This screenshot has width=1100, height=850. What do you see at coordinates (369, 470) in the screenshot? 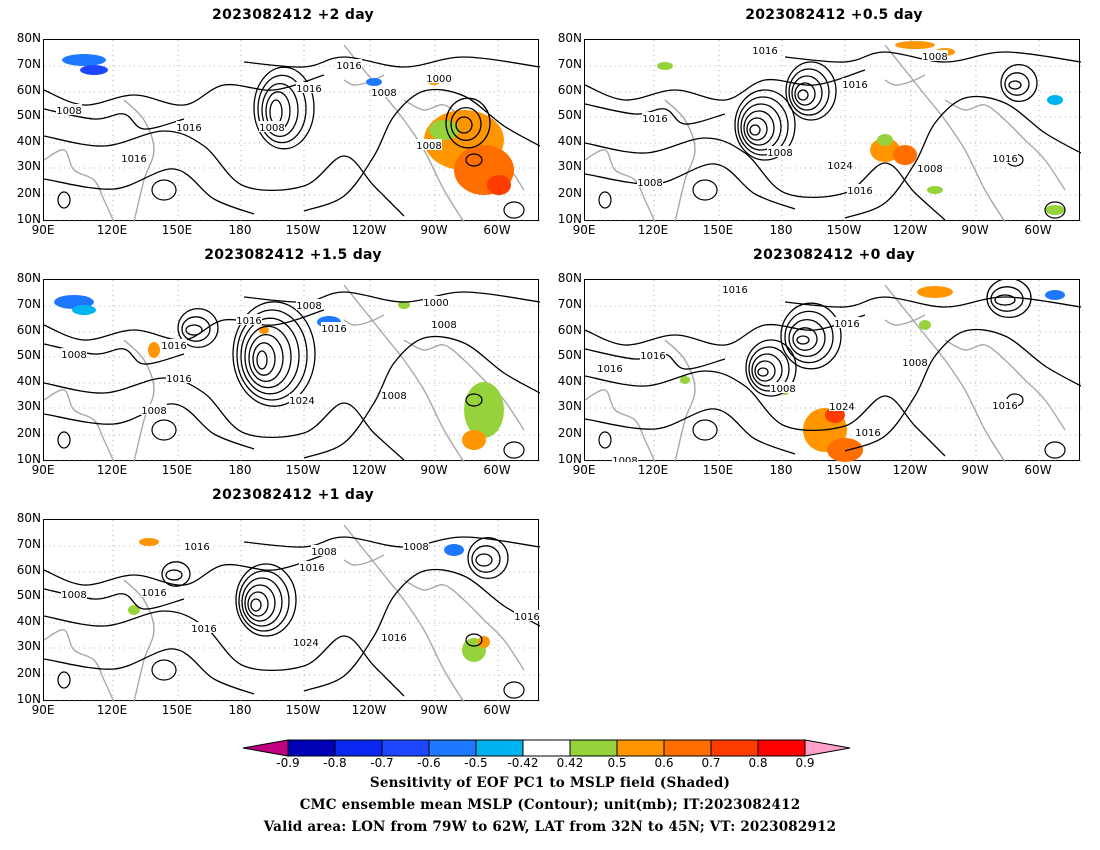
I see `lon-tick-label: 120W` at bounding box center [369, 470].